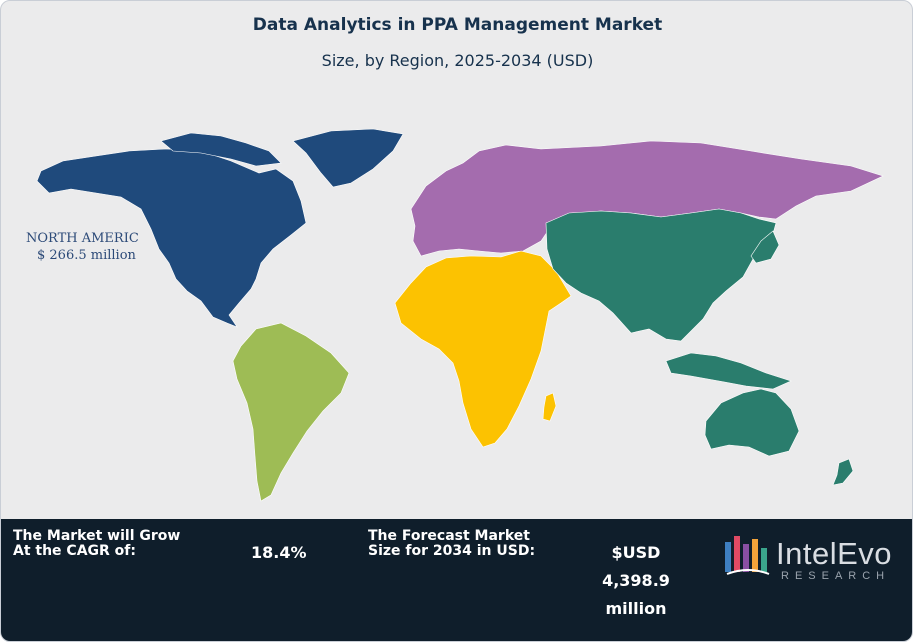  What do you see at coordinates (348, 158) in the screenshot?
I see `region-greenland` at bounding box center [348, 158].